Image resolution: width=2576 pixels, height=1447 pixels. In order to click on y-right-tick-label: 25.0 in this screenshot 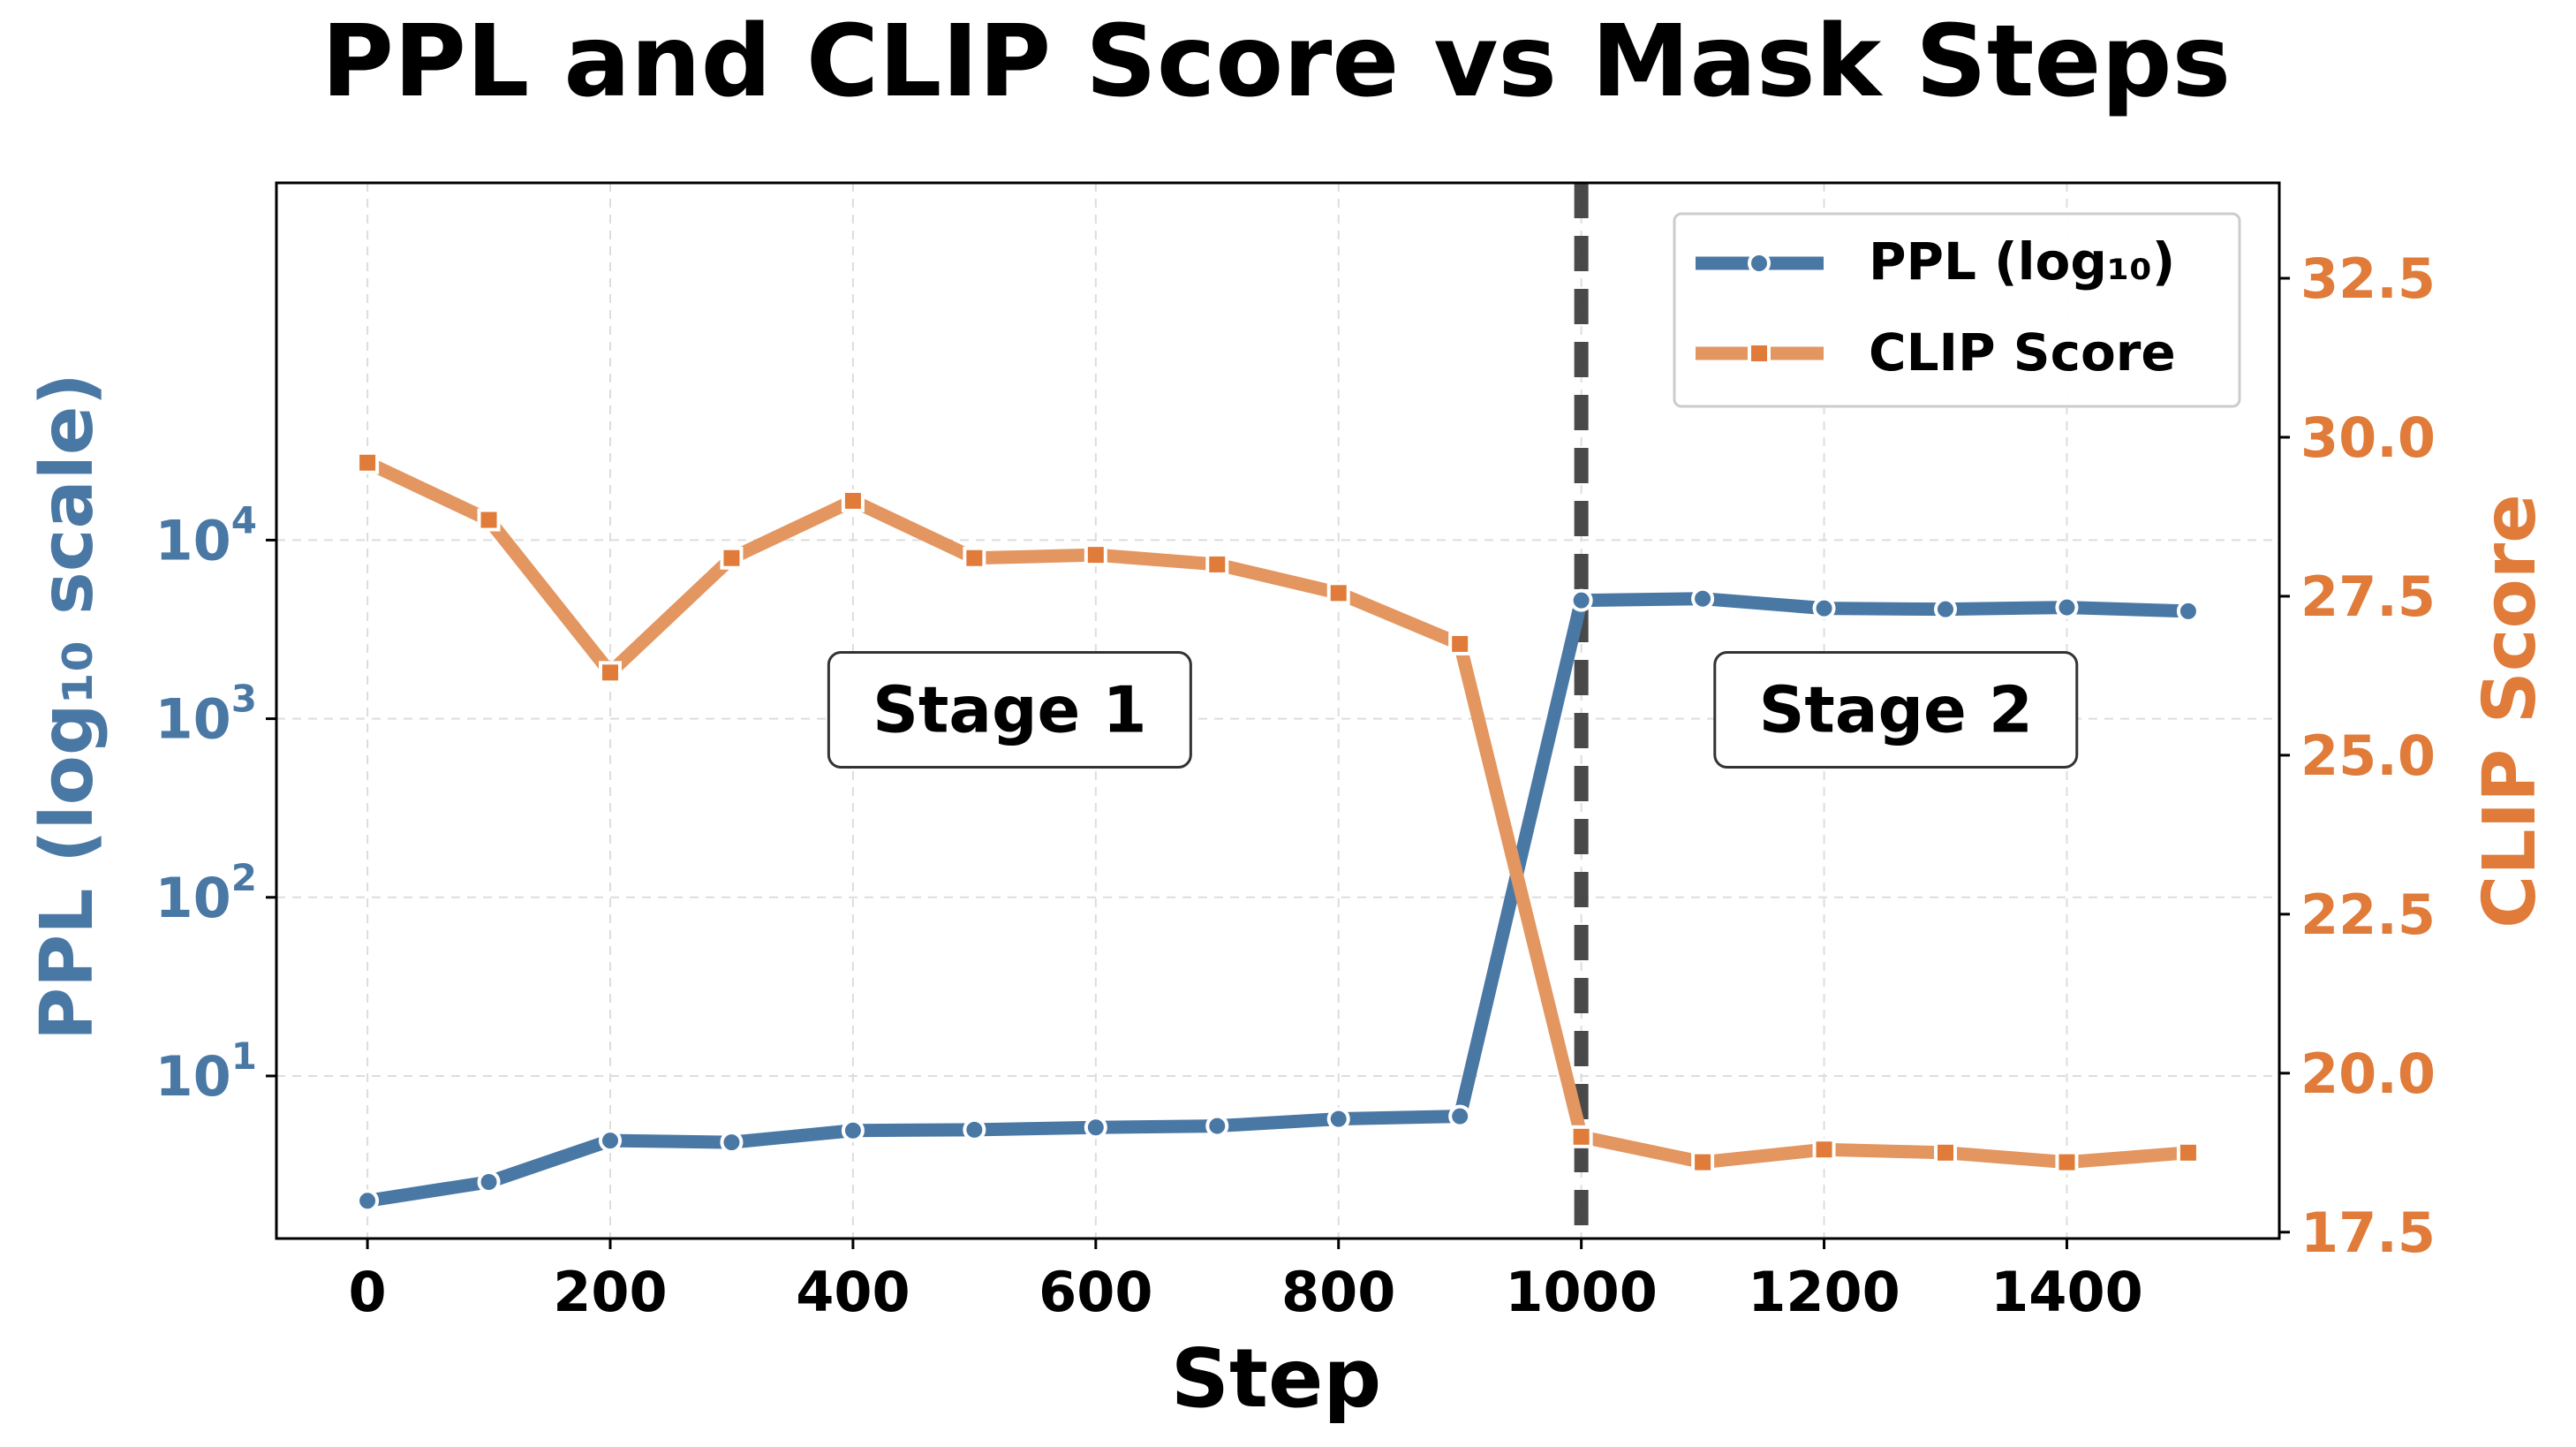, I will do `click(2368, 756)`.